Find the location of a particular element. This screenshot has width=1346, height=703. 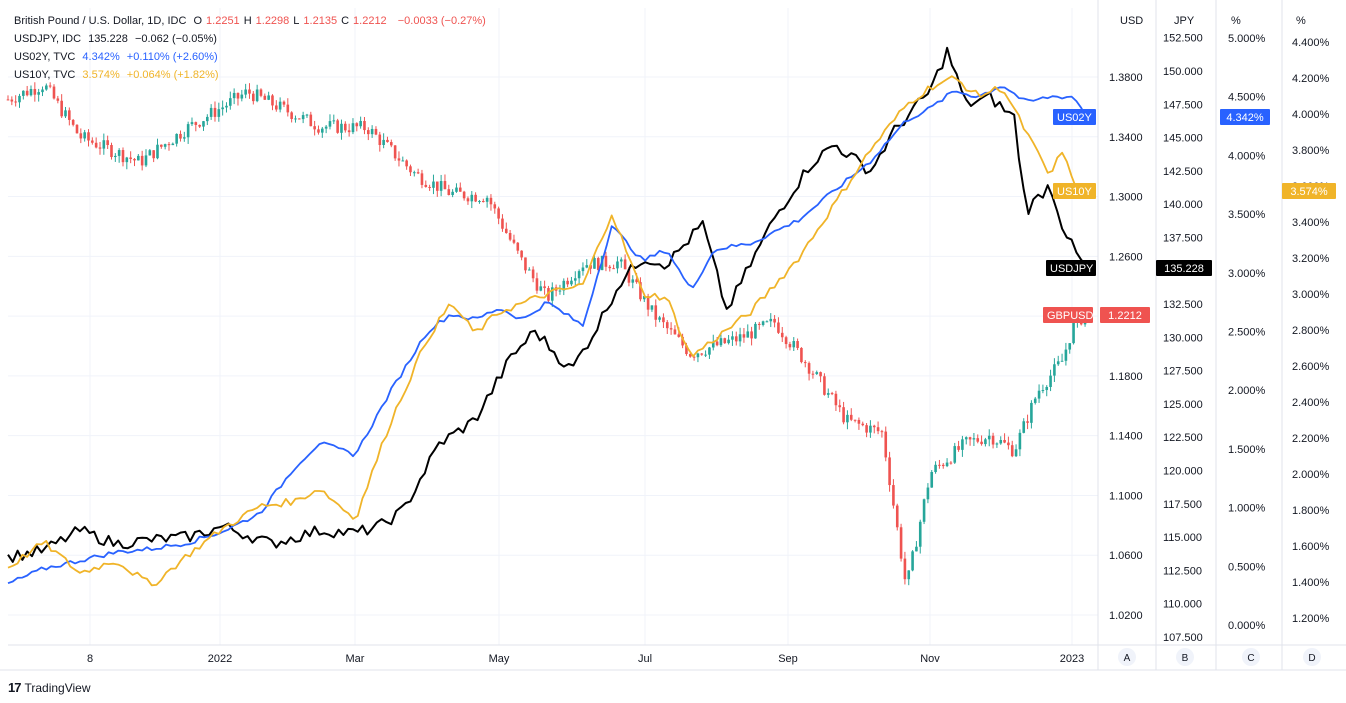

pct-d-tick-label: 4.400% is located at coordinates (1311, 43).